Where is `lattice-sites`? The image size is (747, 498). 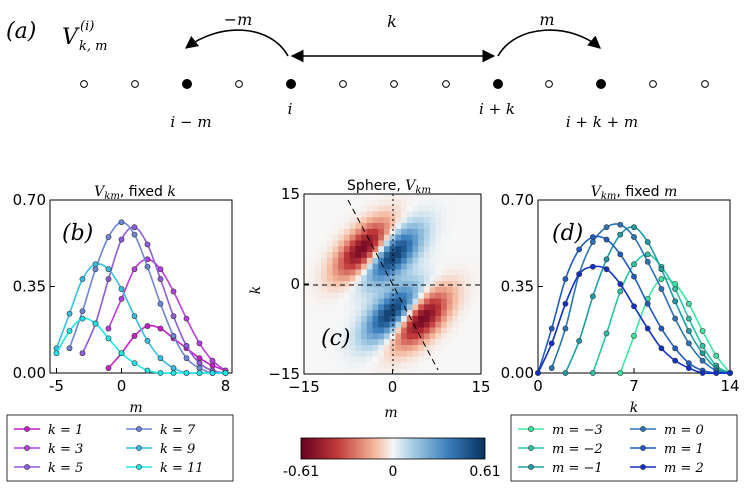
lattice-sites is located at coordinates (394, 84).